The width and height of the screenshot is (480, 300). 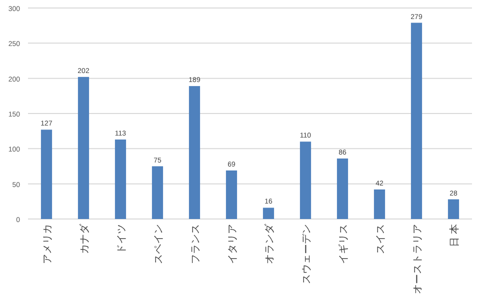 What do you see at coordinates (270, 243) in the screenshot?
I see `x-tick-label: オランダ` at bounding box center [270, 243].